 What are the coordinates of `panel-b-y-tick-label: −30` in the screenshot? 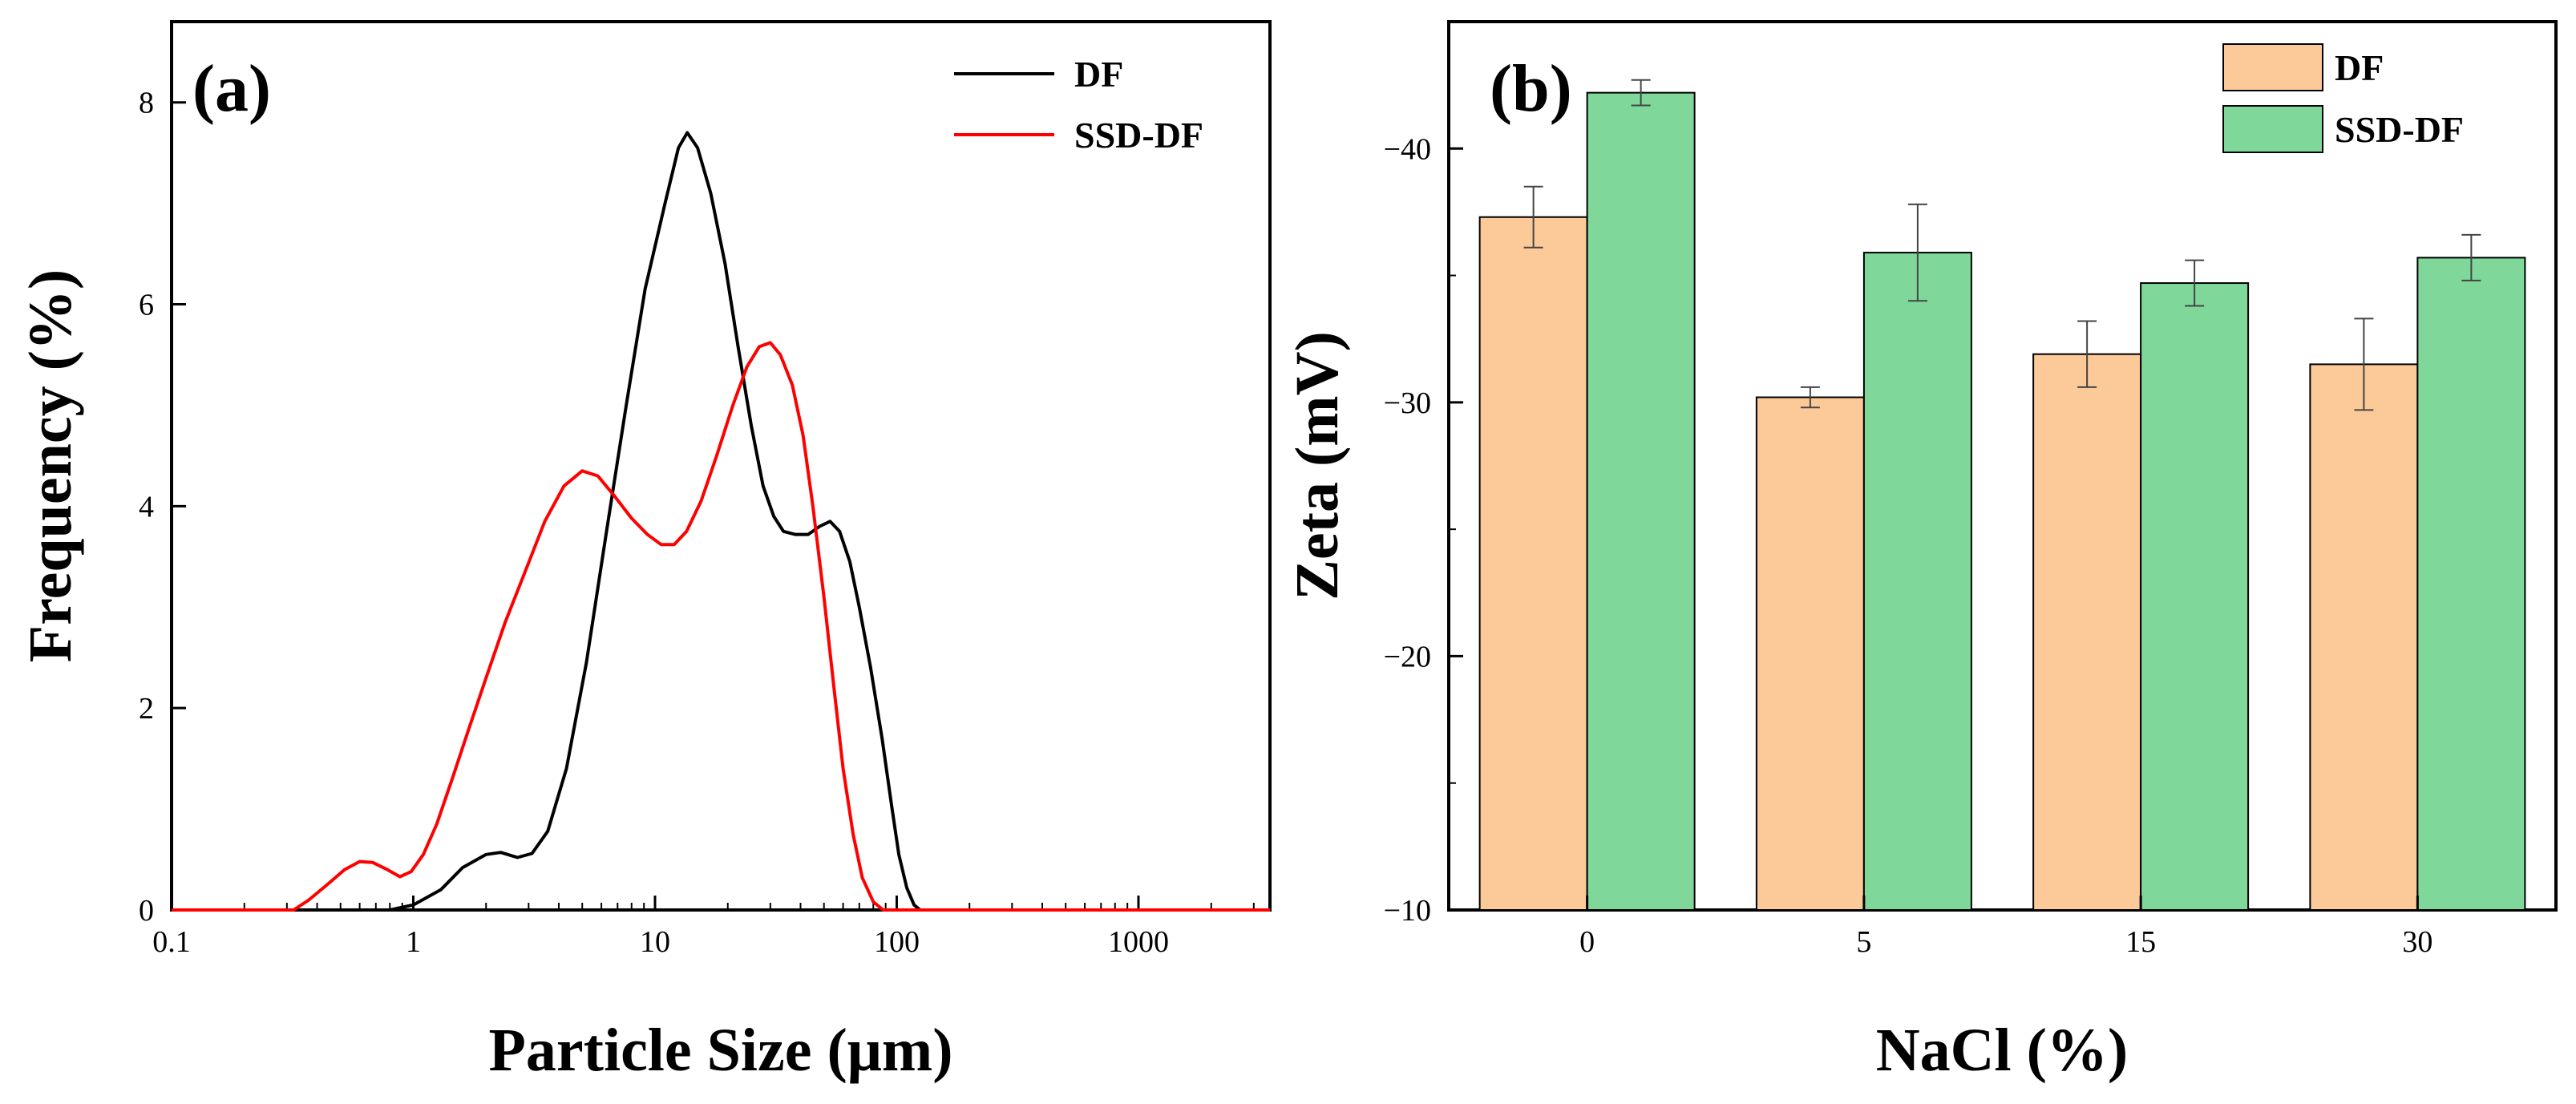 It's located at (1407, 403).